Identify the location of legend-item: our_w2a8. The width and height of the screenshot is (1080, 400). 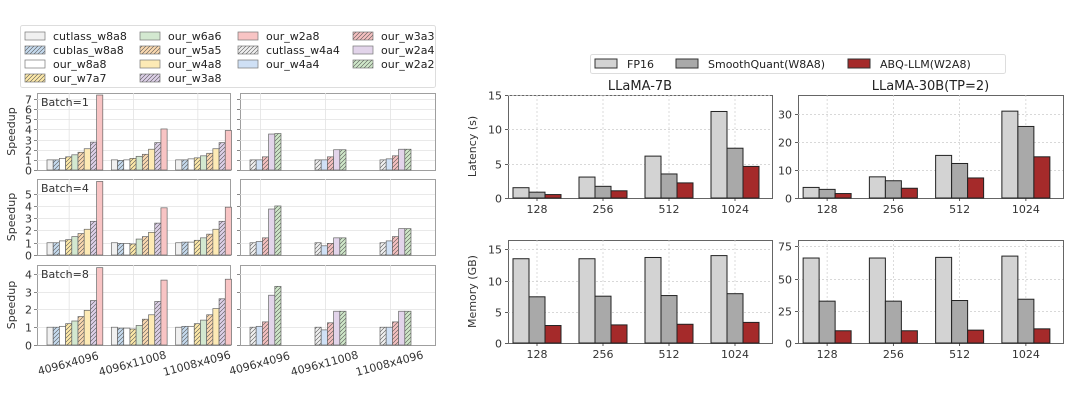
(278, 36).